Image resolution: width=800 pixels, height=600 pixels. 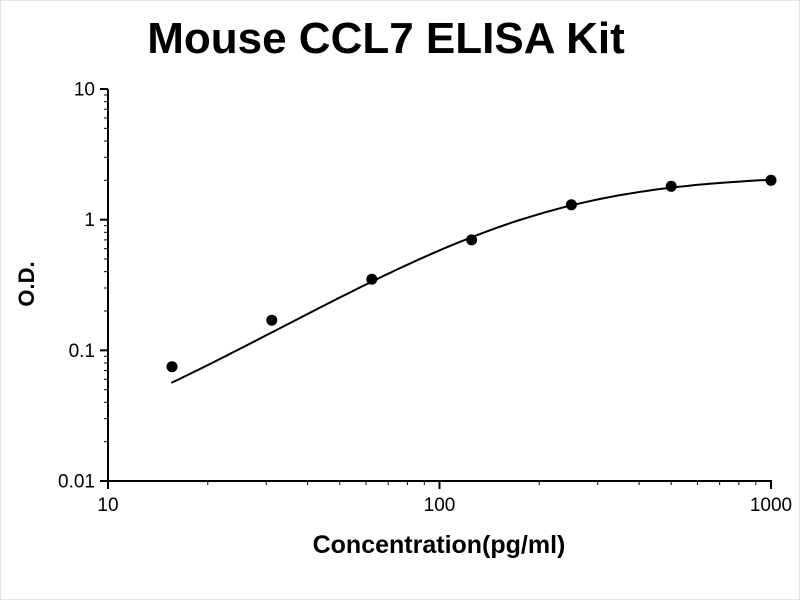 What do you see at coordinates (439, 545) in the screenshot?
I see `x-axis-label: Concentration(pg/ml)` at bounding box center [439, 545].